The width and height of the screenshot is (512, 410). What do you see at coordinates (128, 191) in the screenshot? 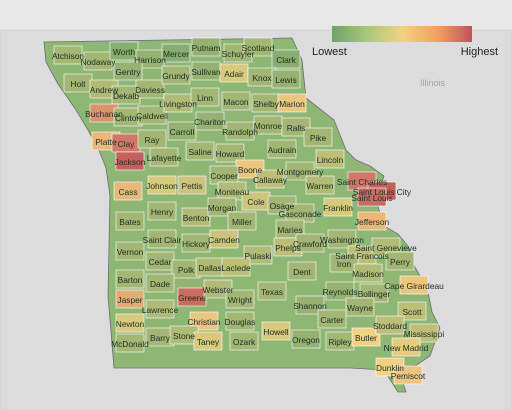
I see `county-shape-cass` at bounding box center [128, 191].